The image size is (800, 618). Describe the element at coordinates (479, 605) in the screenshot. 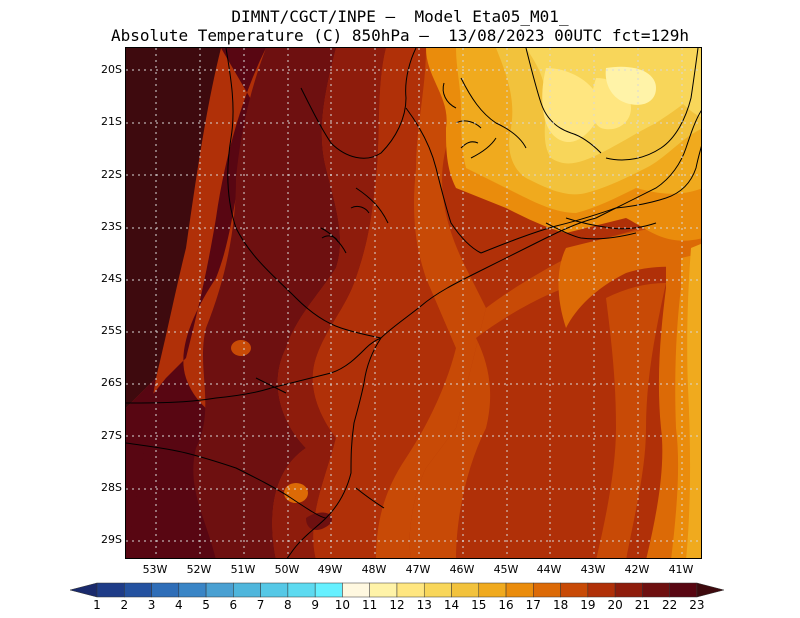

I see `colorbar-label: 15` at that location.